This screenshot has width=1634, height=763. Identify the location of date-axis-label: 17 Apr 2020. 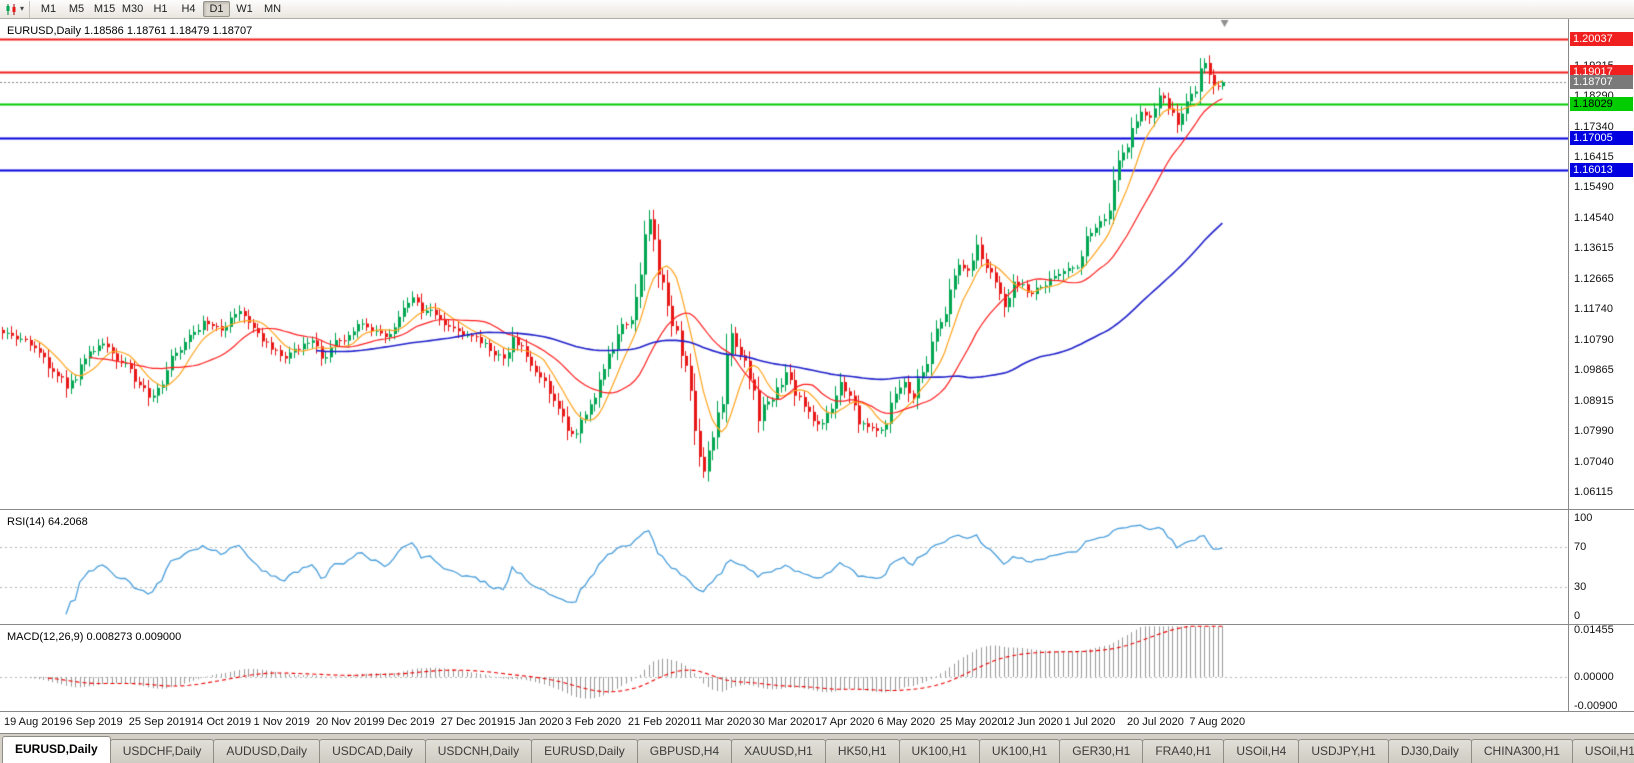
(845, 722).